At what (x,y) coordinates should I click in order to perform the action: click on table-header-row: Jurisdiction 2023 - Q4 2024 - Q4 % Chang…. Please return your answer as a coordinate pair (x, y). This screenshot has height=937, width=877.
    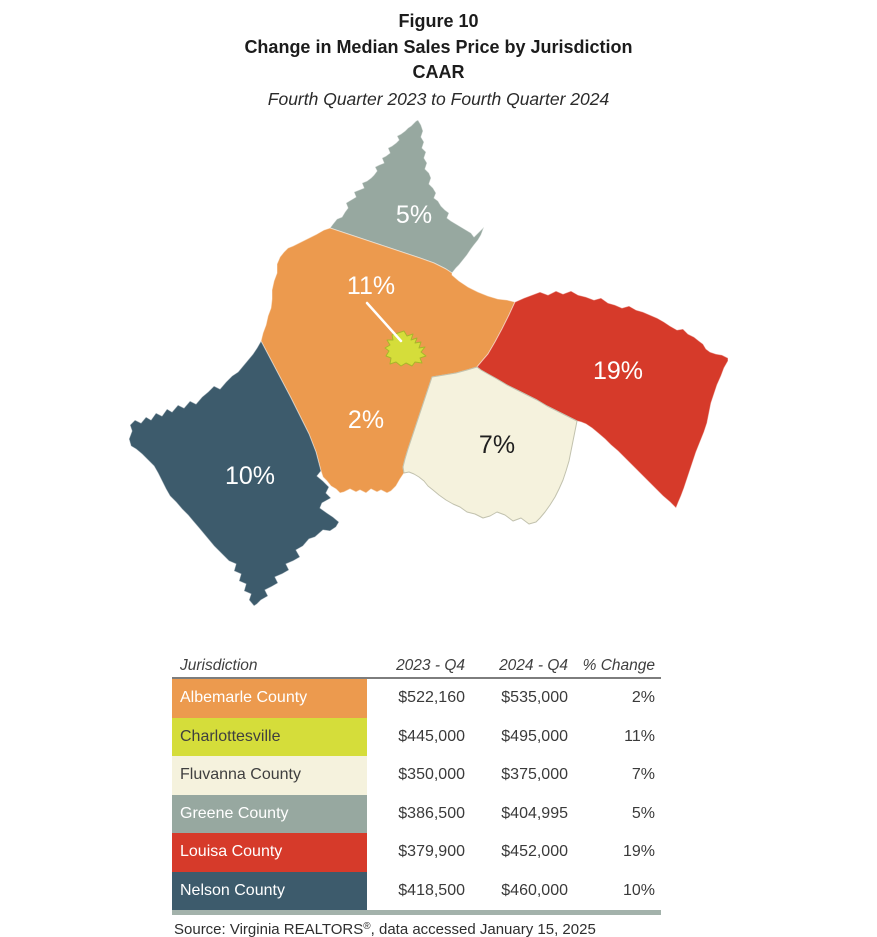
    Looking at the image, I should click on (416, 664).